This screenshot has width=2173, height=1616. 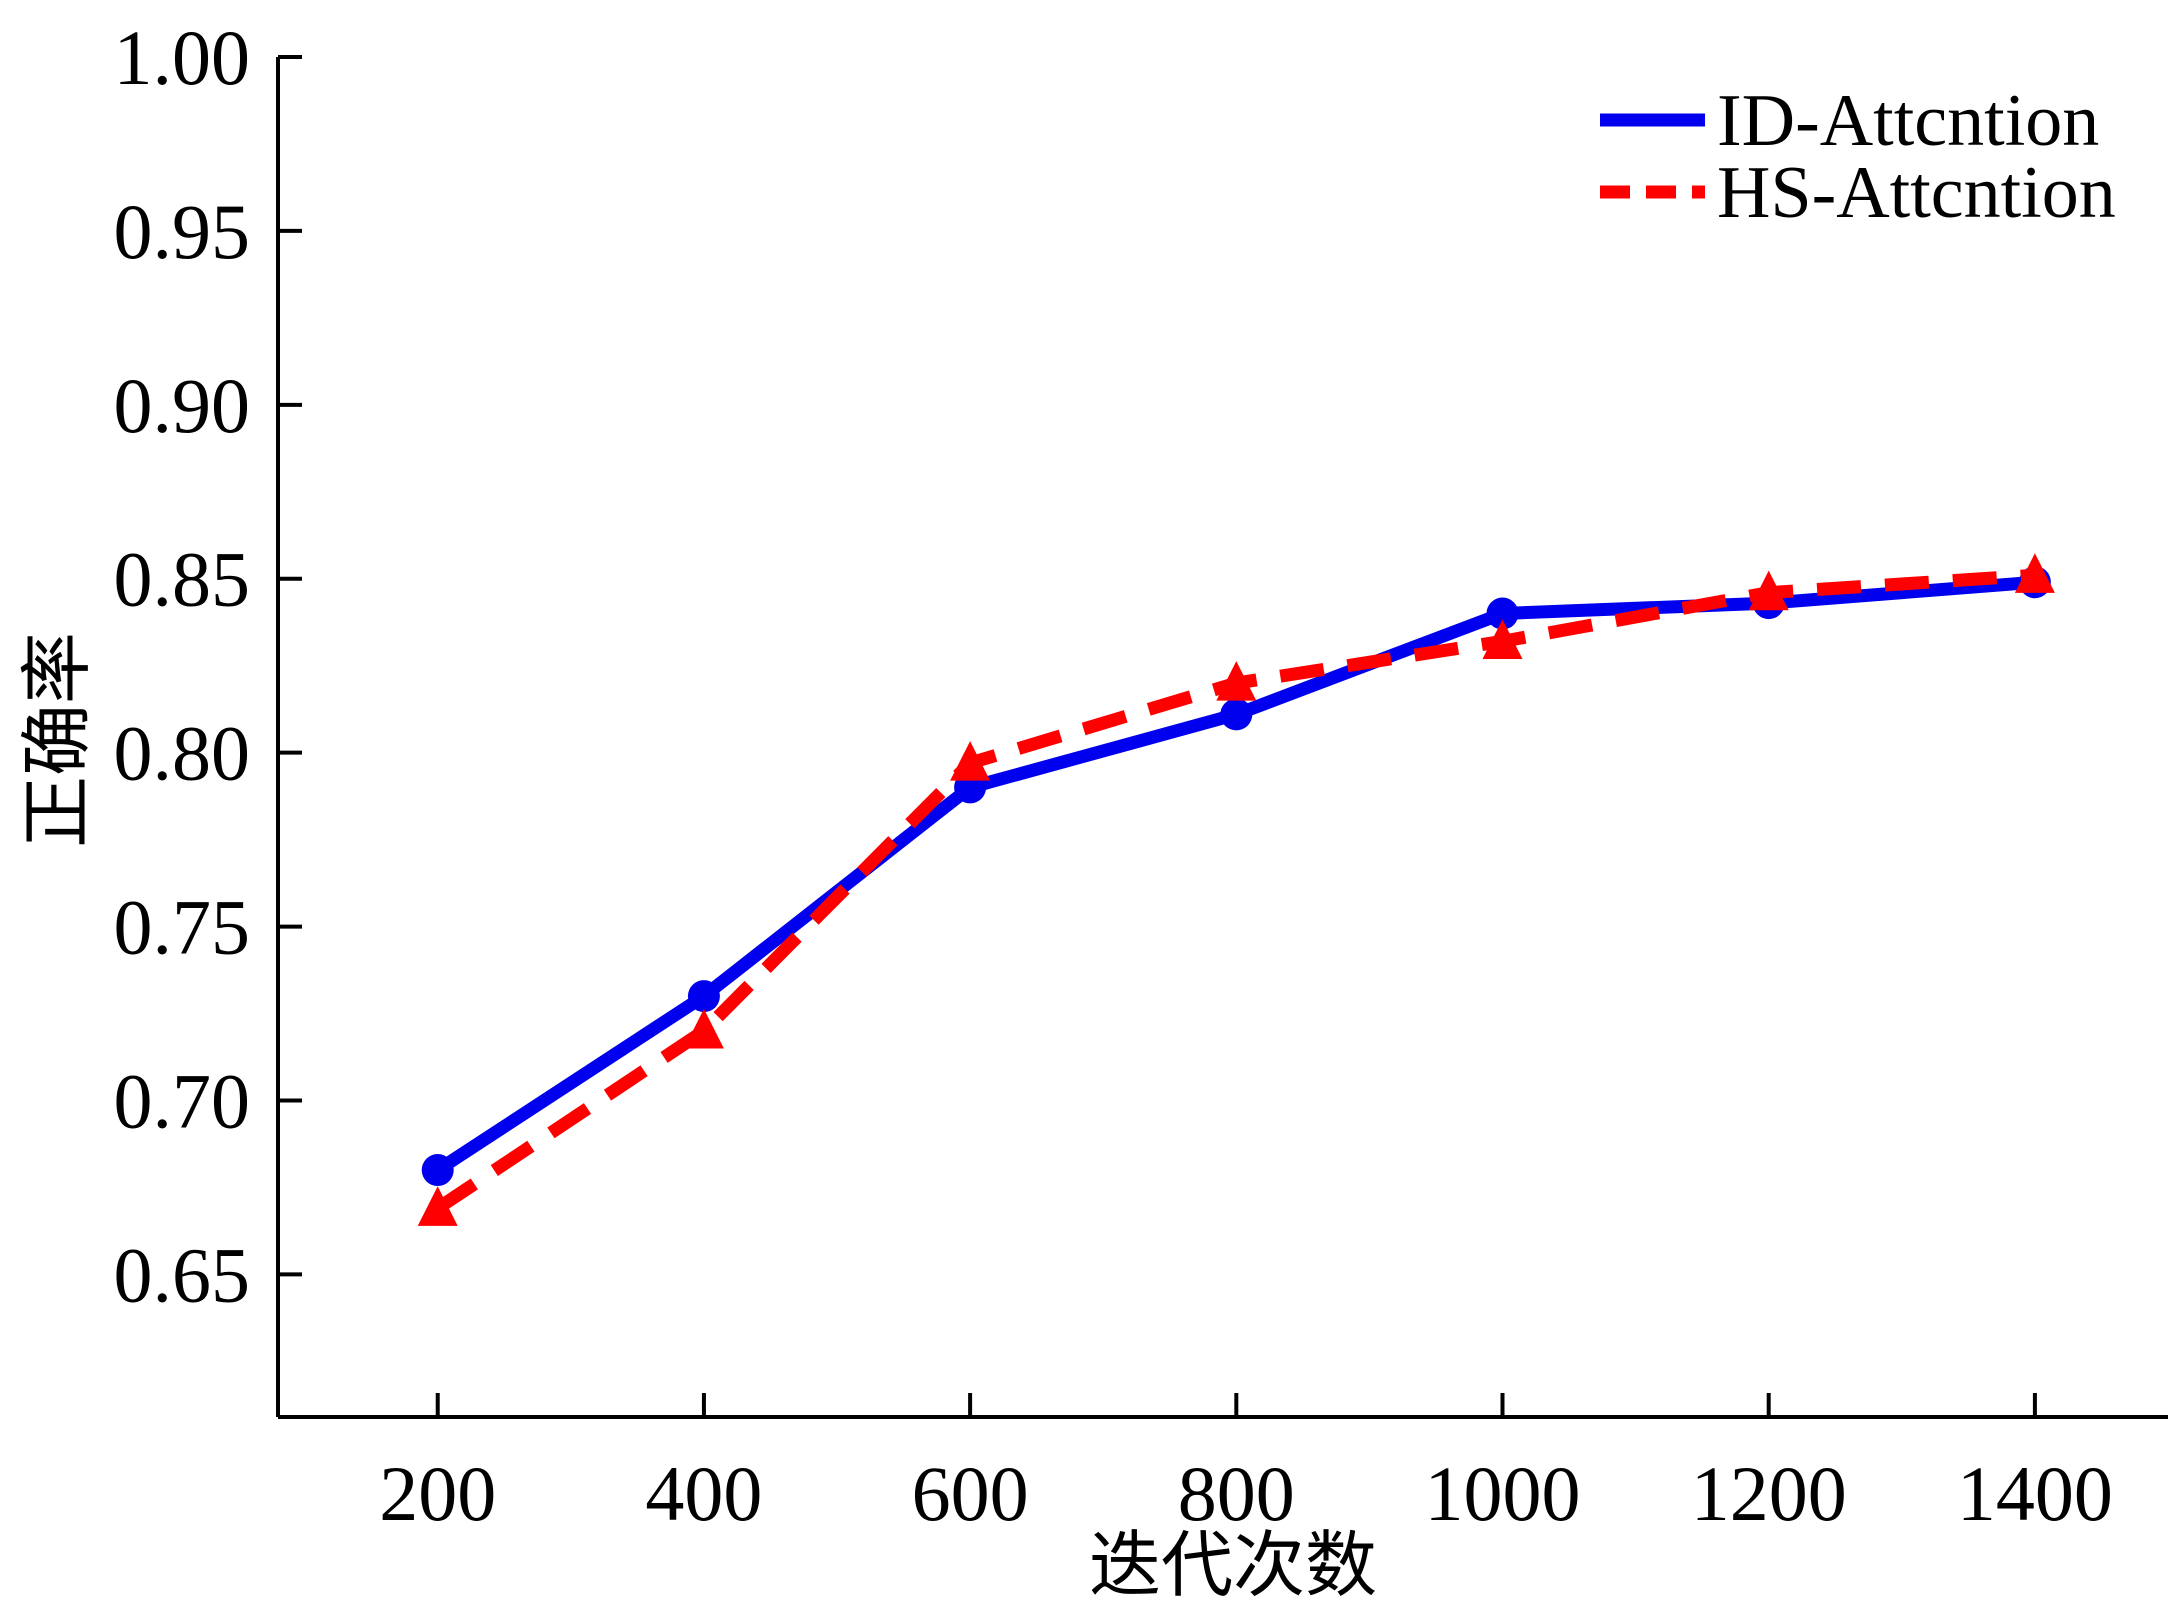 I want to click on x-tick-label: 1400, so click(x=2035, y=1493).